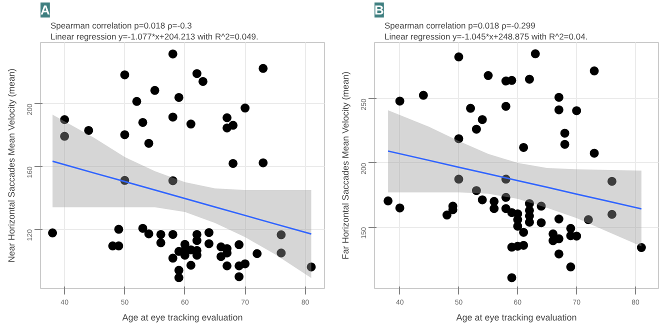 This screenshot has width=668, height=325. What do you see at coordinates (379, 10) in the screenshot?
I see `chart-title: B` at bounding box center [379, 10].